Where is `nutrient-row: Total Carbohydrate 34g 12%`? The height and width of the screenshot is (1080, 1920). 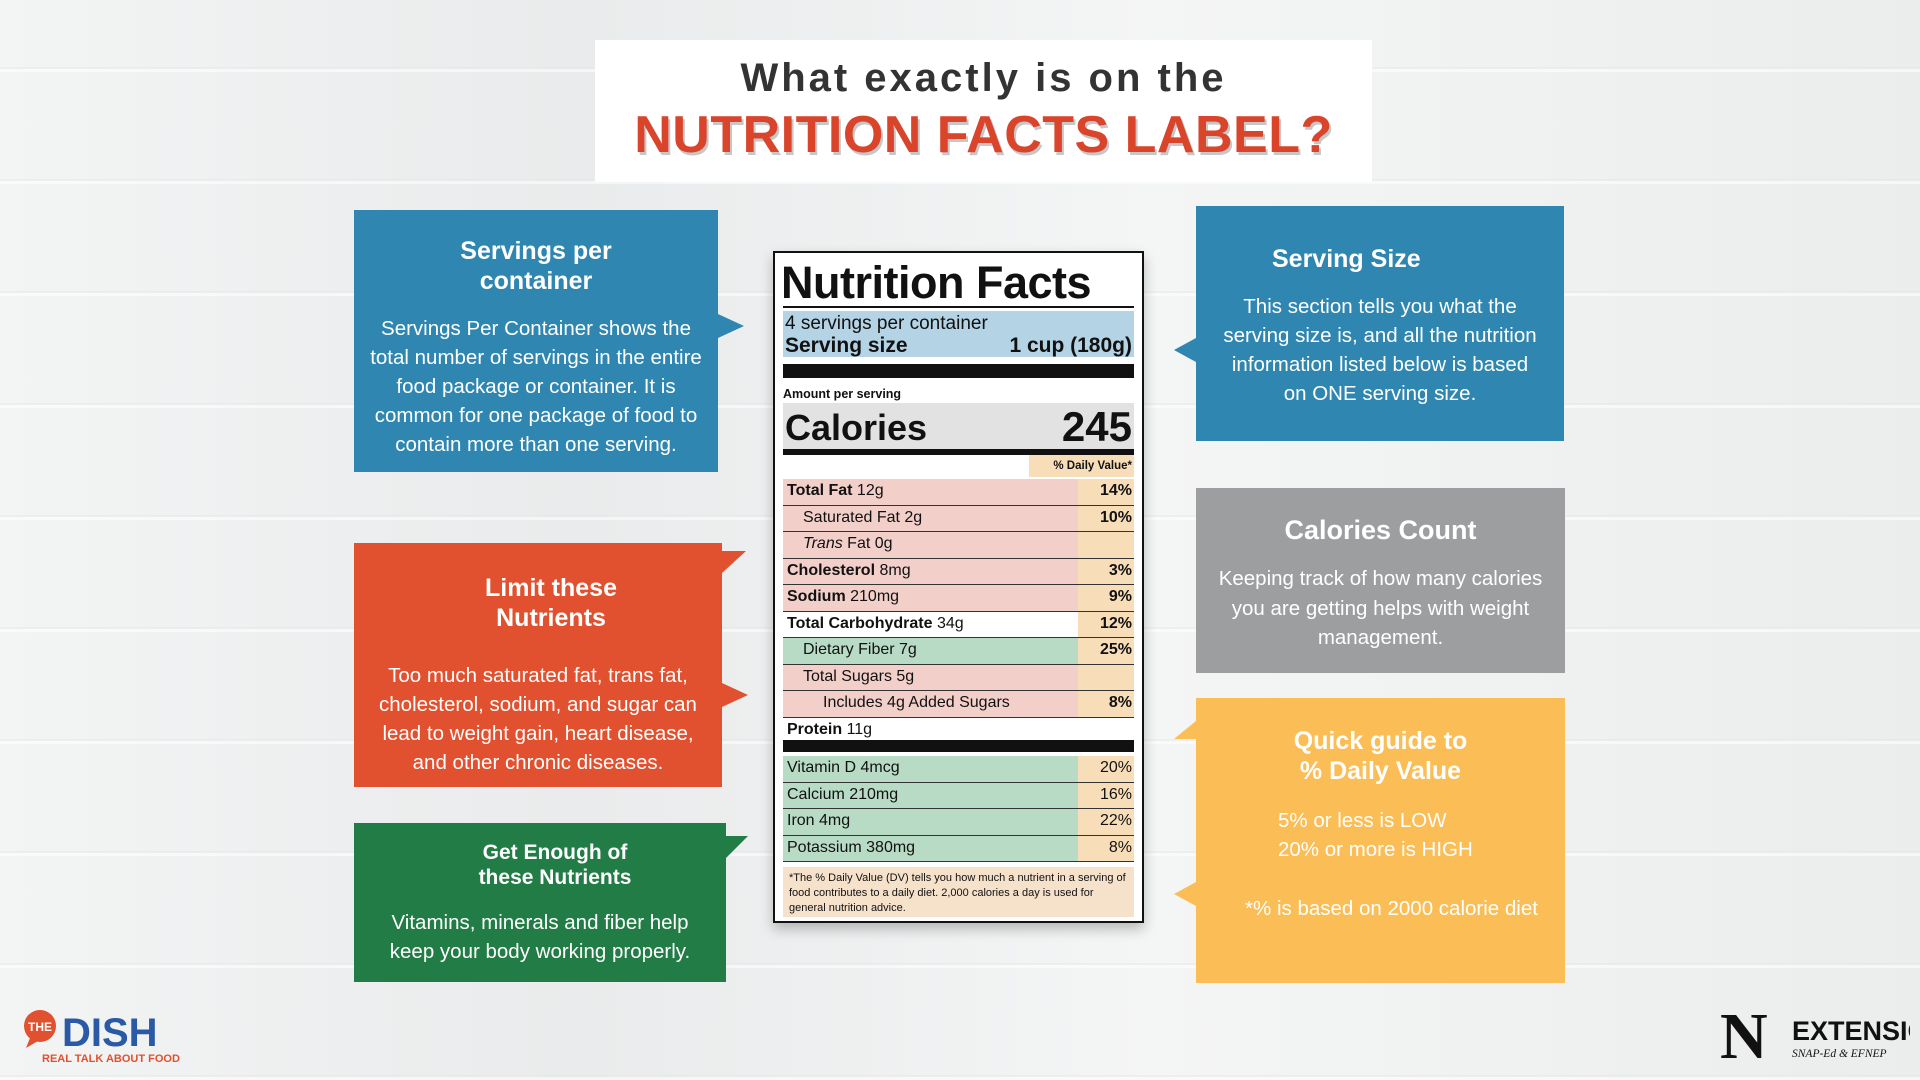 nutrient-row: Total Carbohydrate 34g 12% is located at coordinates (958, 624).